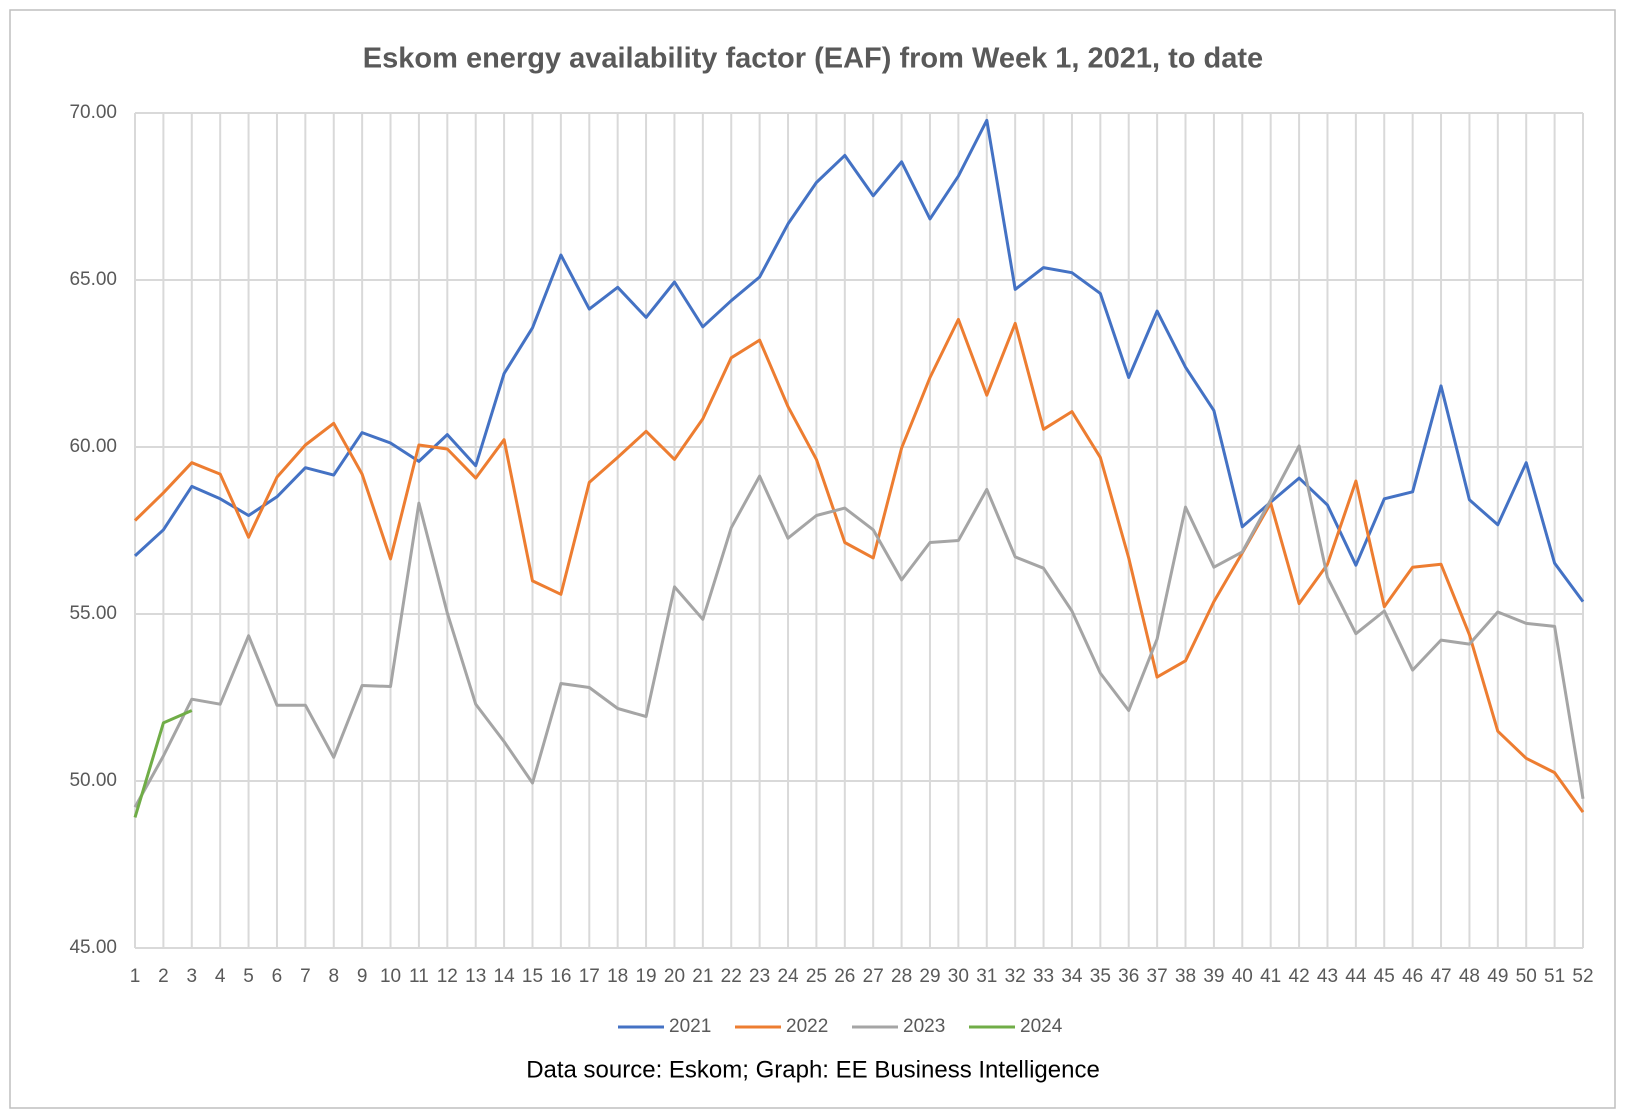 This screenshot has width=1626, height=1120. Describe the element at coordinates (135, 976) in the screenshot. I see `x-tick-label: 1` at that location.